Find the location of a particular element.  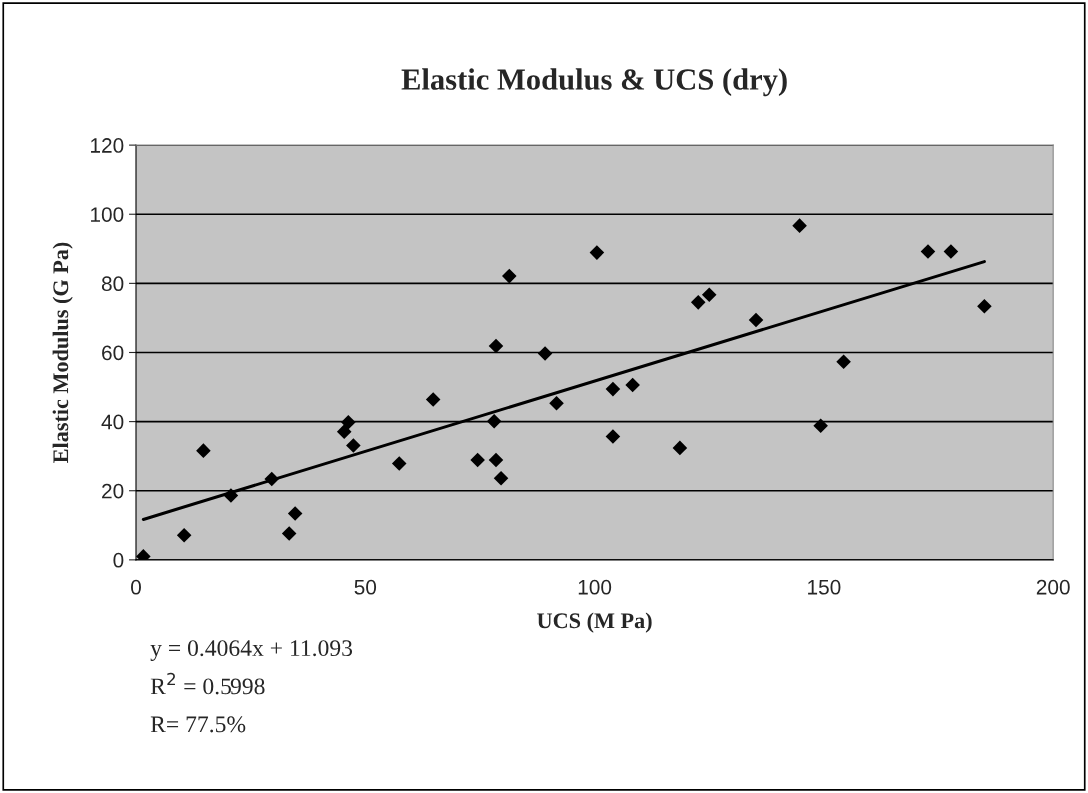

chart-title: Elastic Modulus & UCS (dry) is located at coordinates (594, 82).